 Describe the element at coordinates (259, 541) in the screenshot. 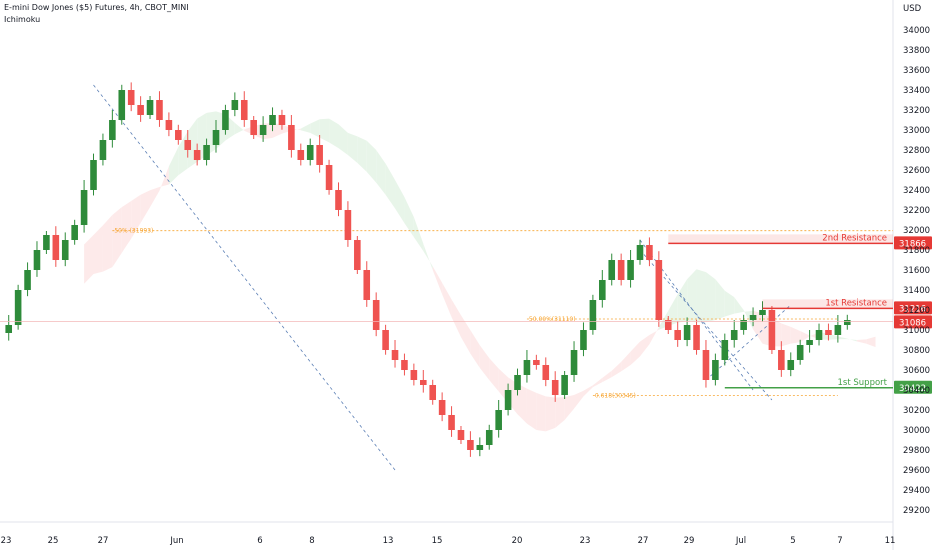

I see `x-tick-label: 6` at that location.